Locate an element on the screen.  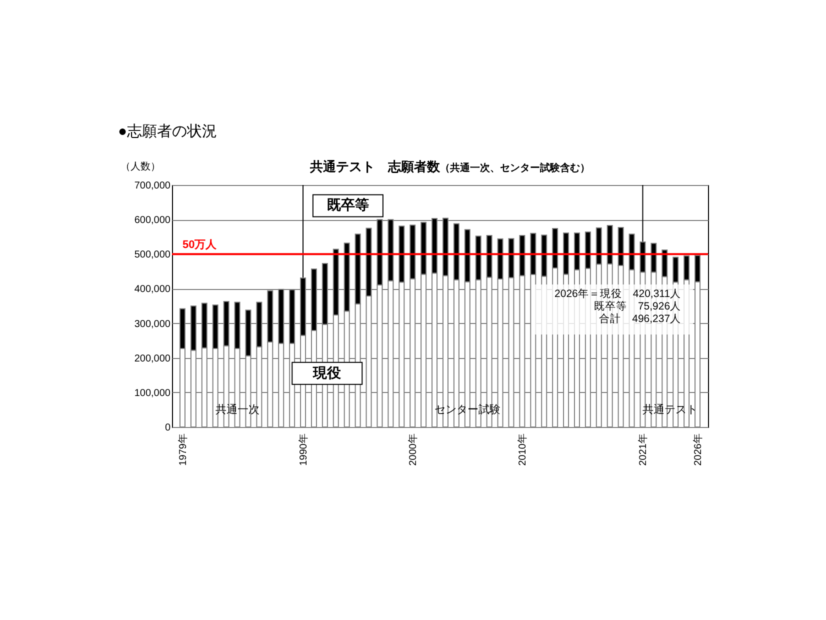
y-tick-label: 500,000 is located at coordinates (152, 255).